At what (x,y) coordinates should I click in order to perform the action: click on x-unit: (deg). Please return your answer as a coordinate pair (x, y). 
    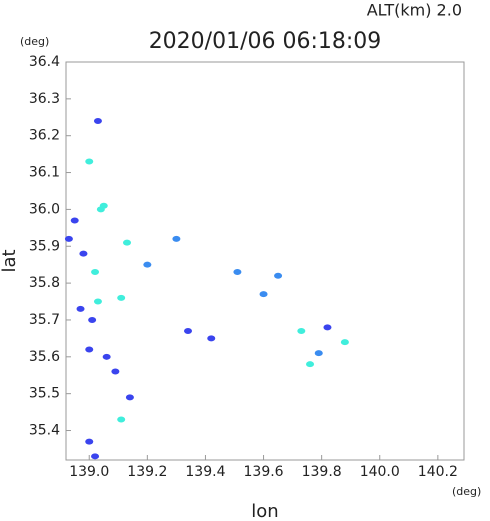
    Looking at the image, I should click on (466, 491).